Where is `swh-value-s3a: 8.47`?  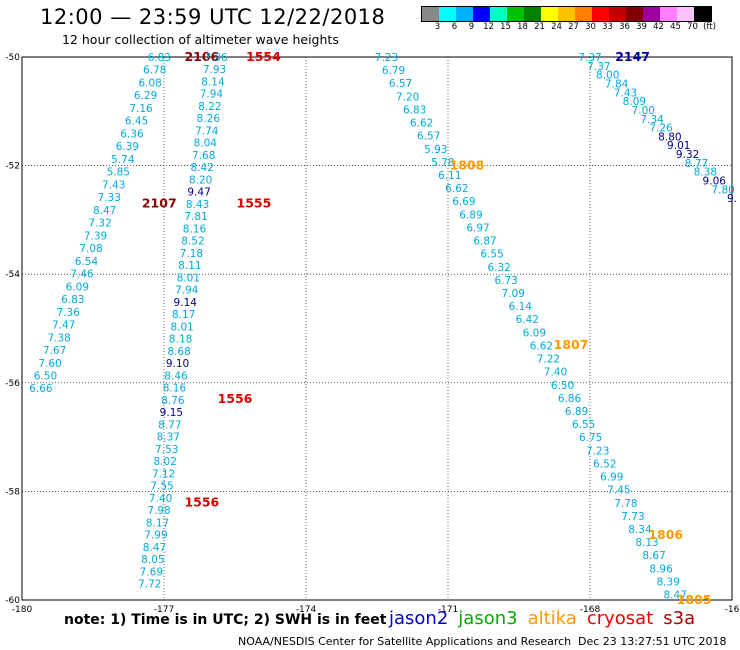
swh-value-s3a: 8.47 is located at coordinates (104, 211).